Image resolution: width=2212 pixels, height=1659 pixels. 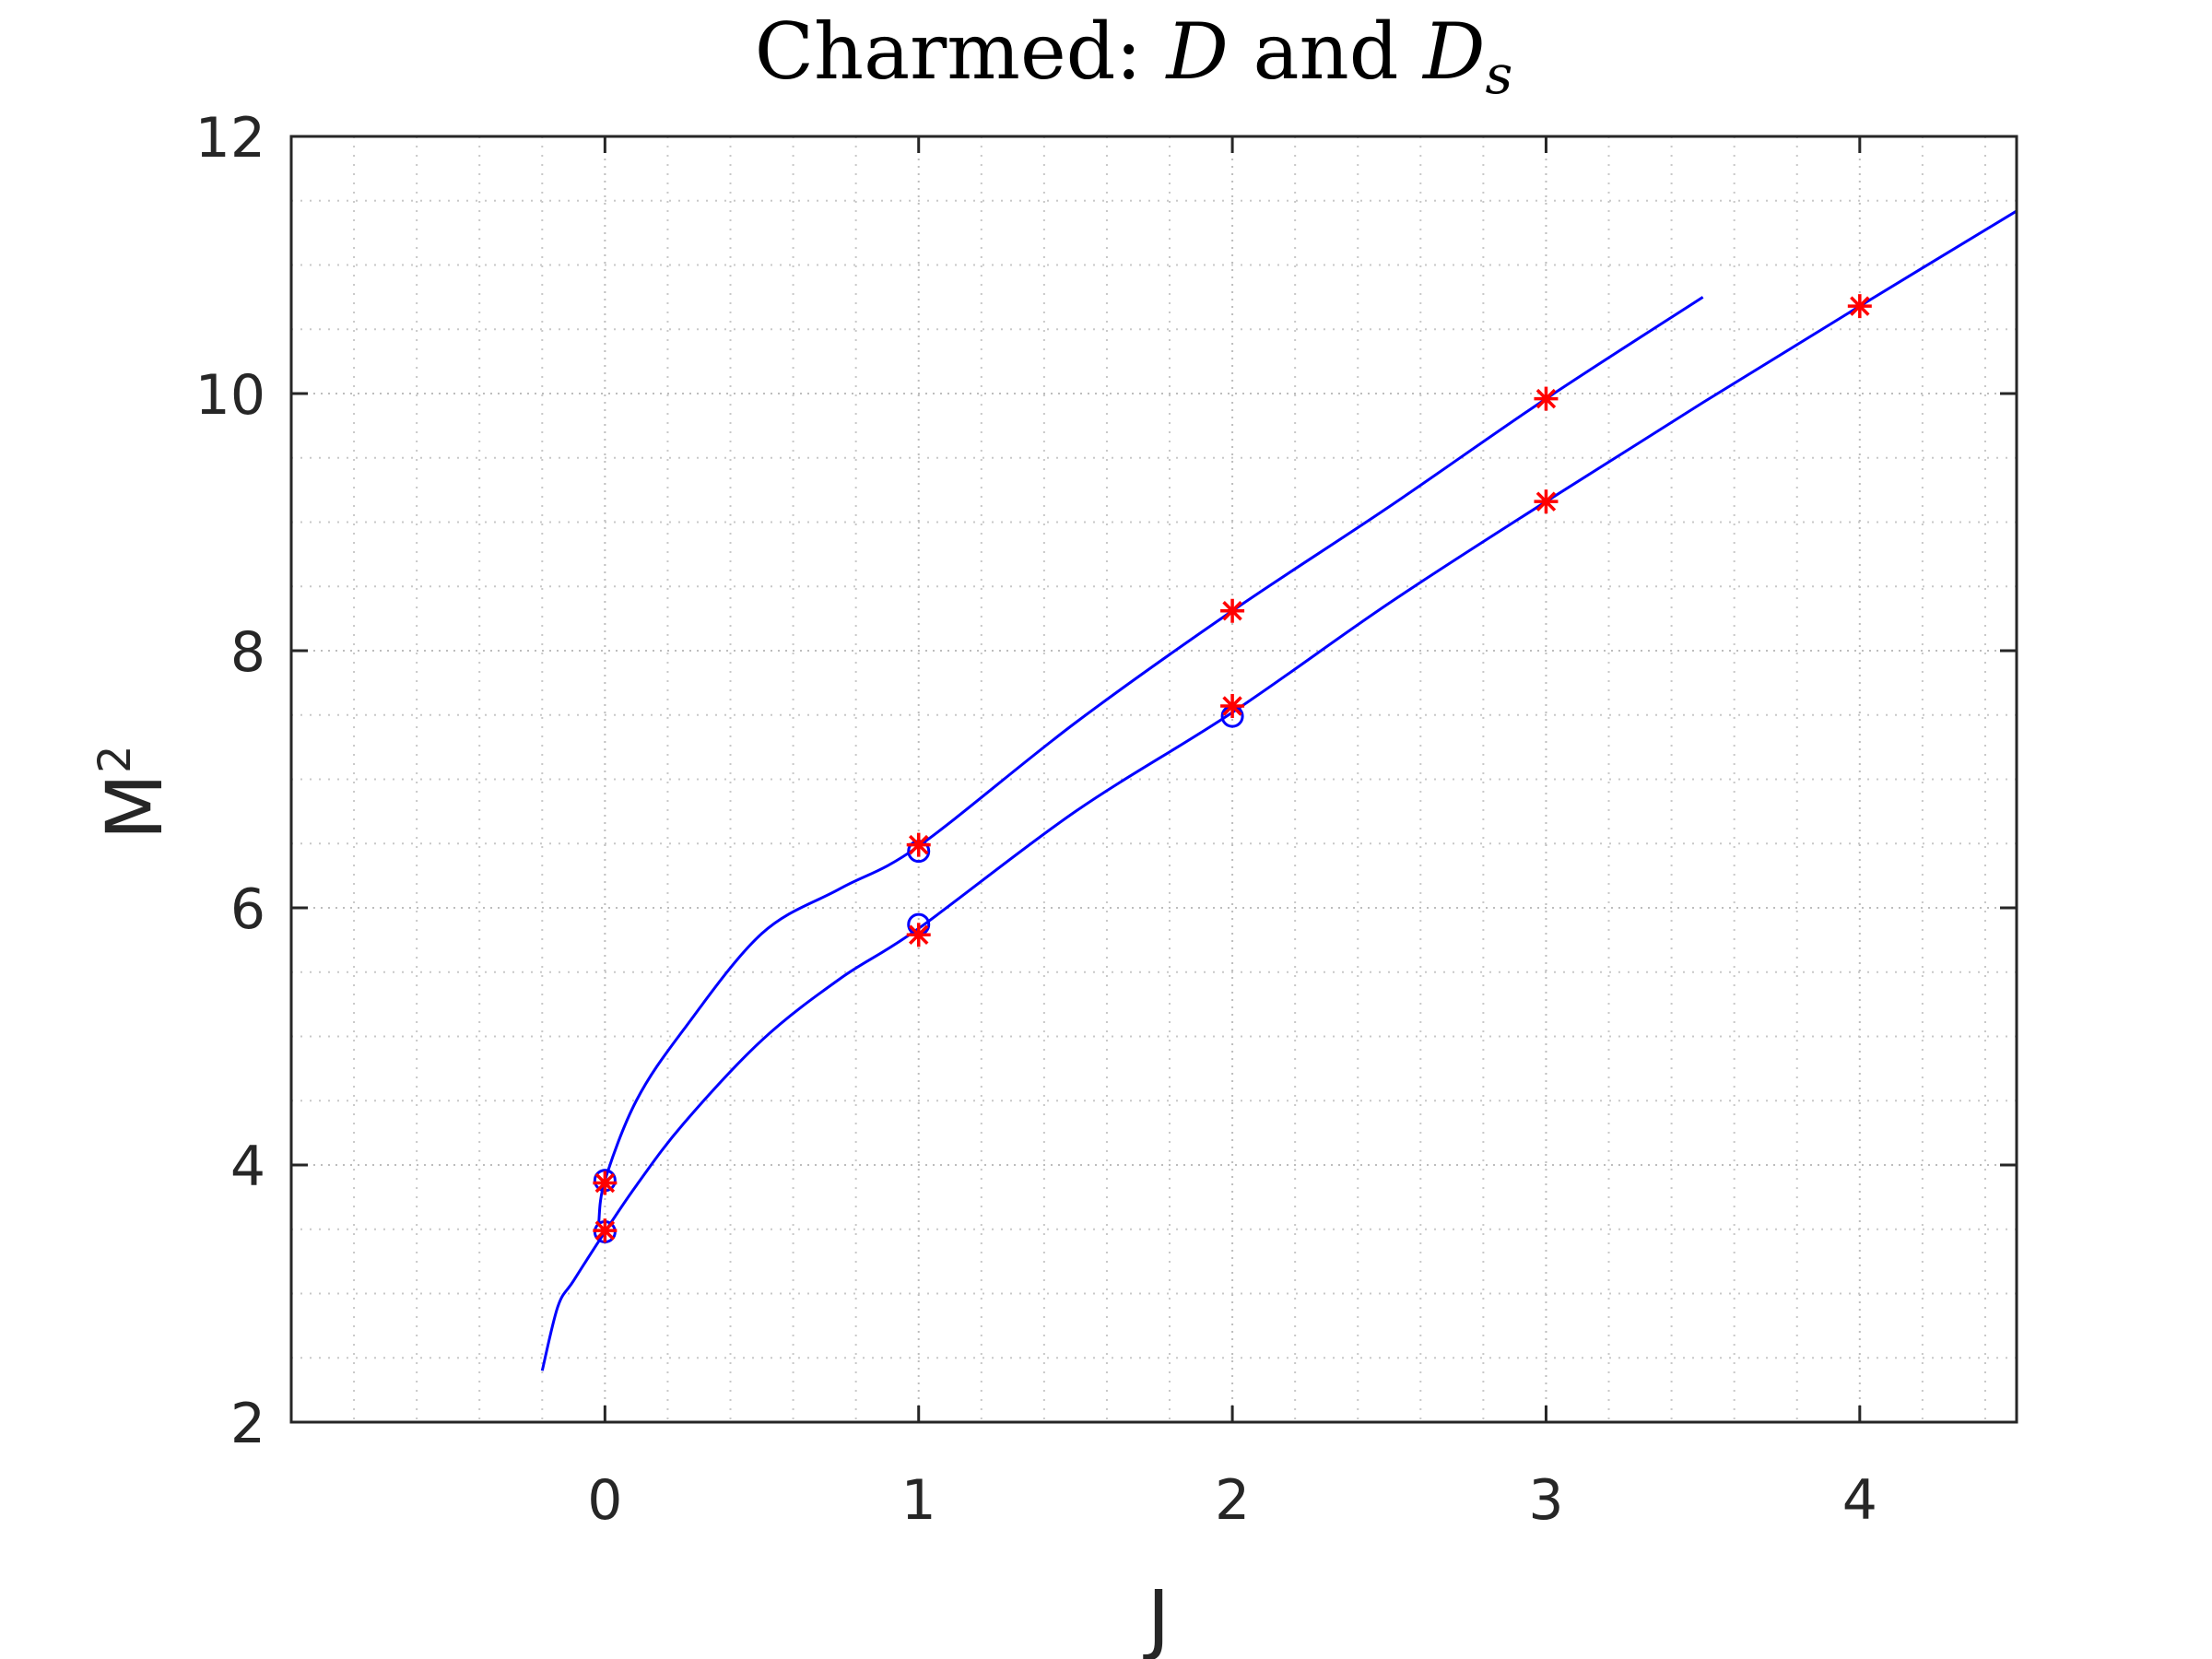 I want to click on y-axis-label: M2, so click(x=134, y=792).